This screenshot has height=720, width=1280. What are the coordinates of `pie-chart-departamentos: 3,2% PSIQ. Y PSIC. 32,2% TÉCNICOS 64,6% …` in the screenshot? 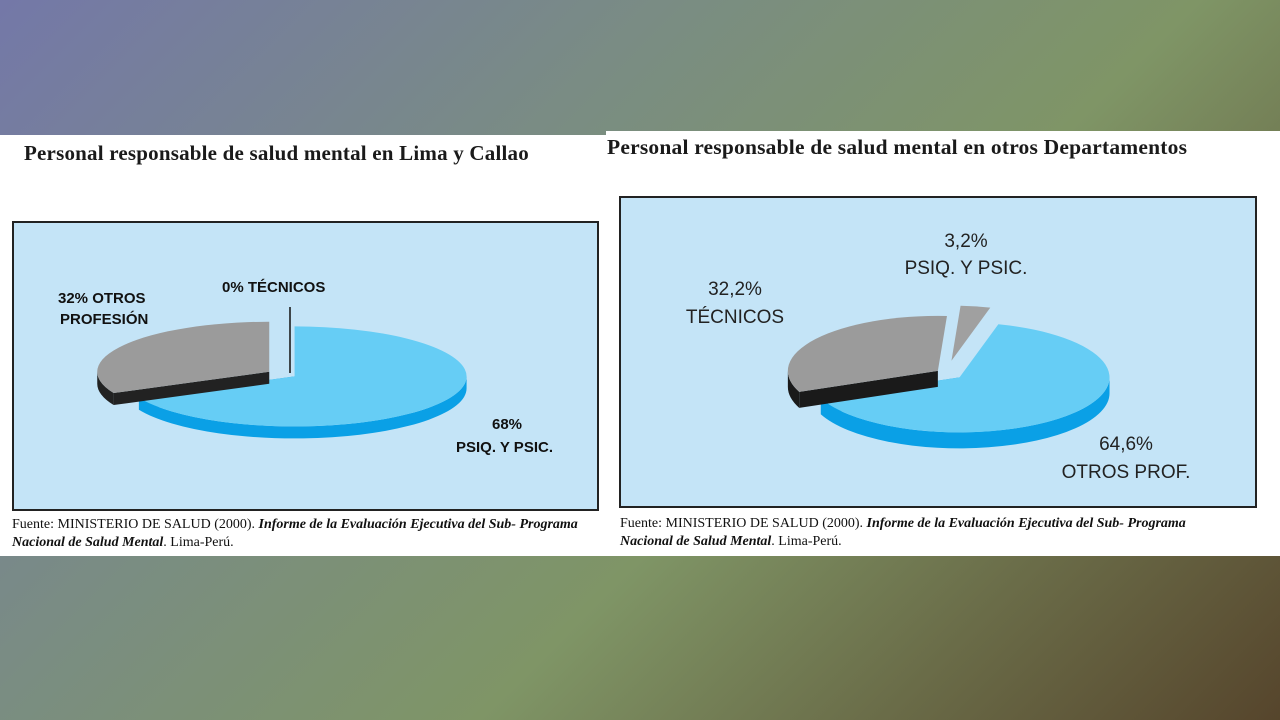 It's located at (938, 357).